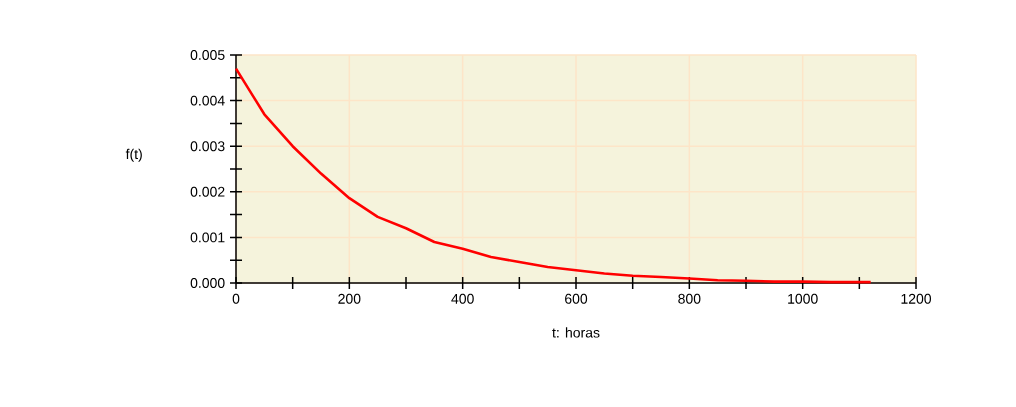 The width and height of the screenshot is (1016, 407). I want to click on x-tick-label: 0, so click(236, 298).